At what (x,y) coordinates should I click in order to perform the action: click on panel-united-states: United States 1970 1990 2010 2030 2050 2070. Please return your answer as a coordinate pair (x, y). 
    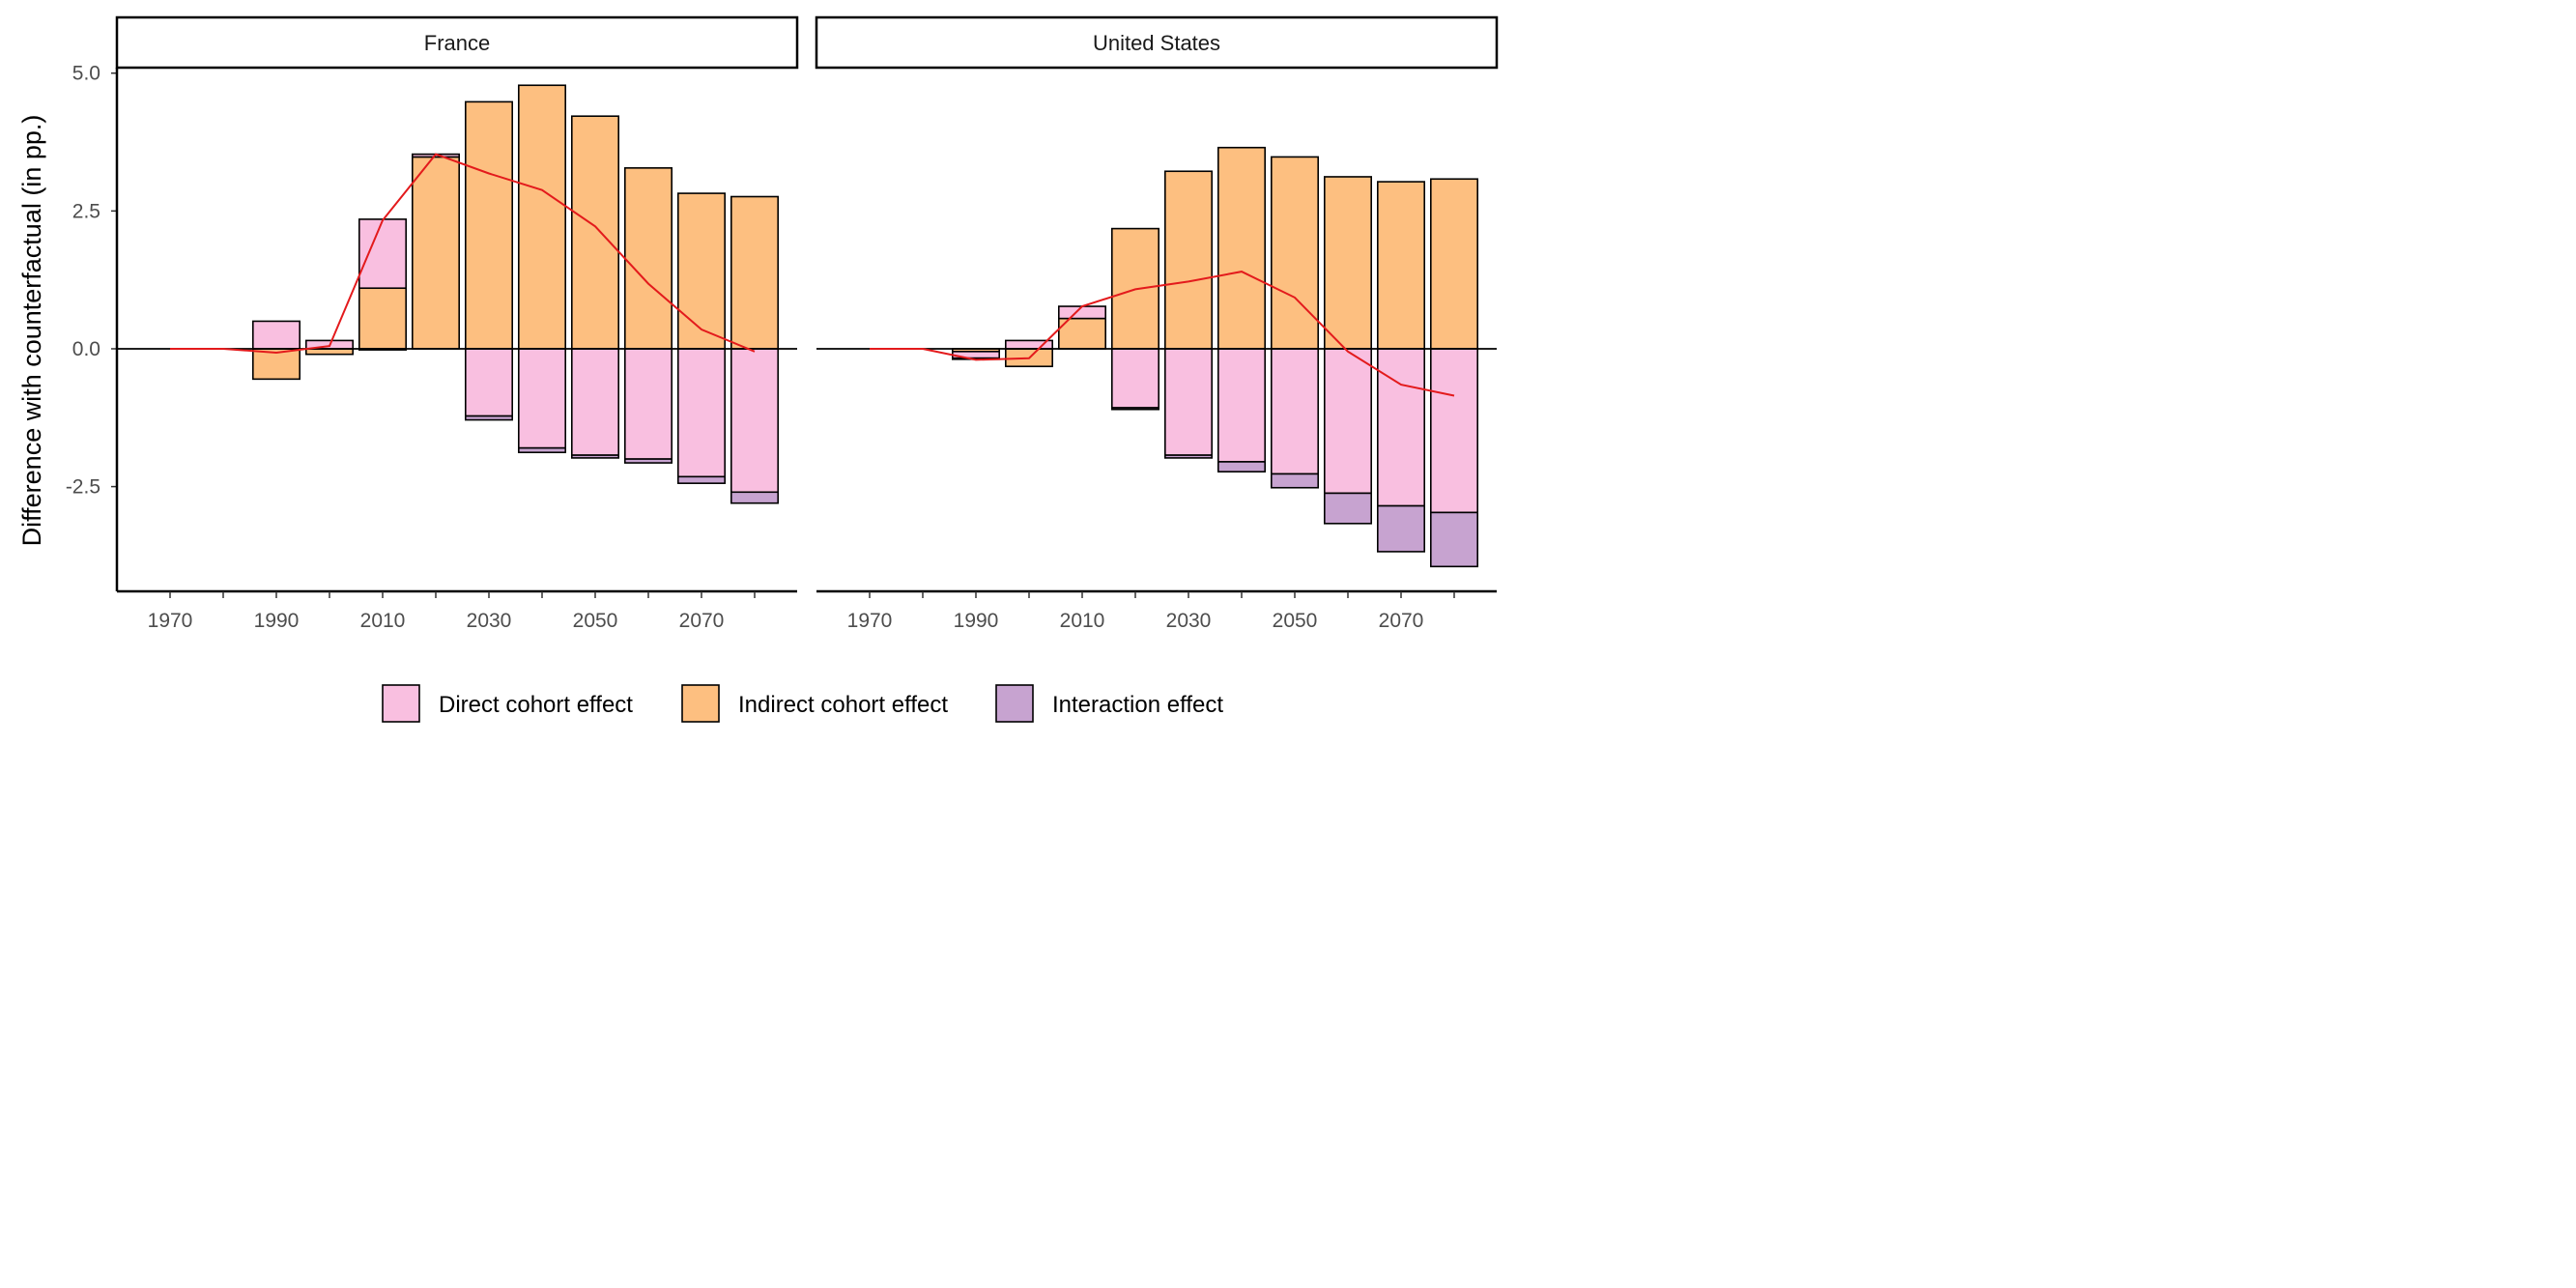
    Looking at the image, I should click on (1157, 324).